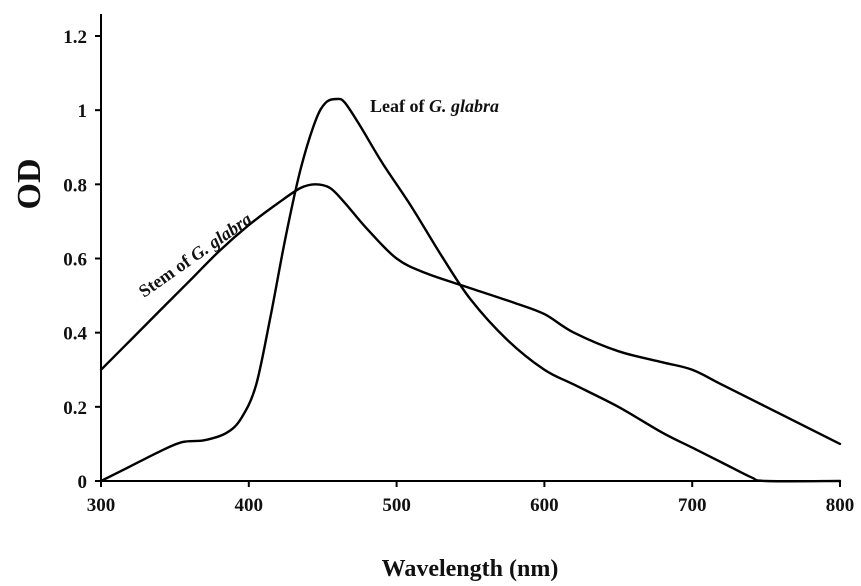 This screenshot has width=861, height=586. I want to click on series-label-stem-prefix: Stem of, so click(166, 275).